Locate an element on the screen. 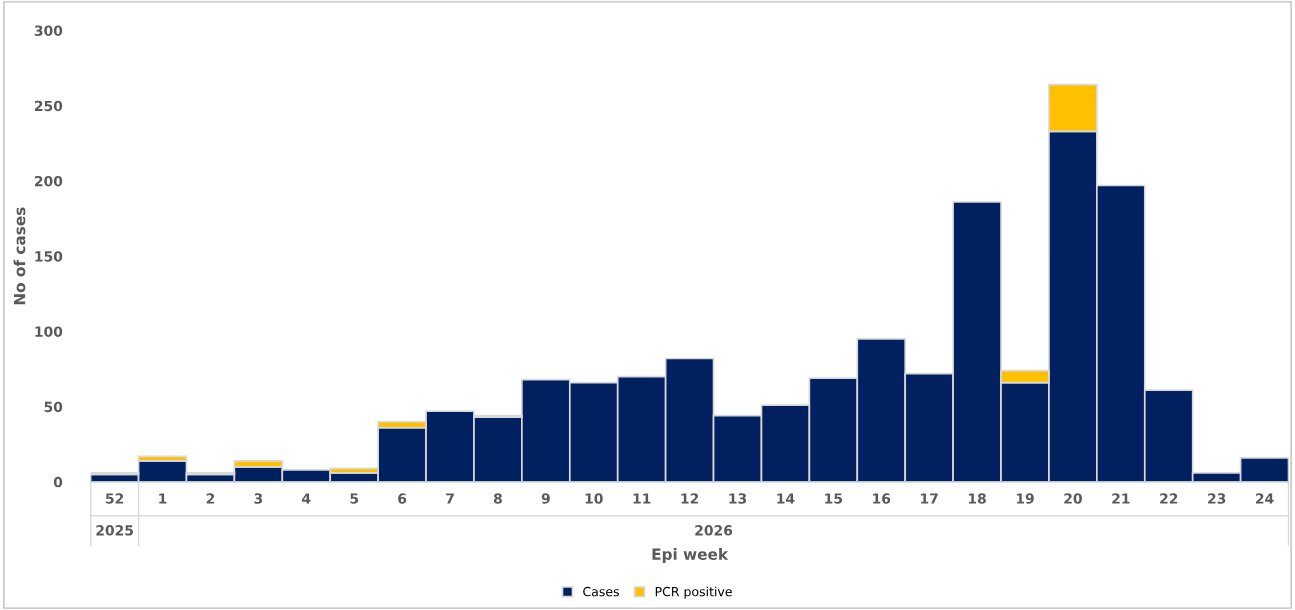 This screenshot has width=1295, height=610. x-tick-label: 22 is located at coordinates (1169, 498).